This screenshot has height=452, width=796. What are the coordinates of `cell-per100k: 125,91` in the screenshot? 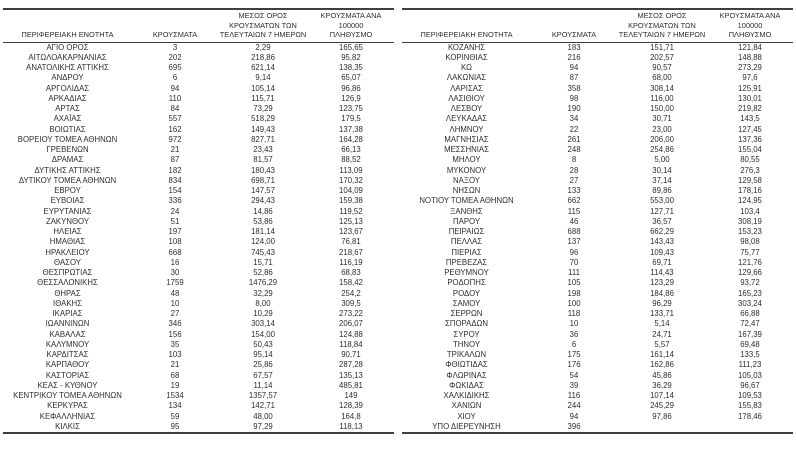 It's located at (750, 88).